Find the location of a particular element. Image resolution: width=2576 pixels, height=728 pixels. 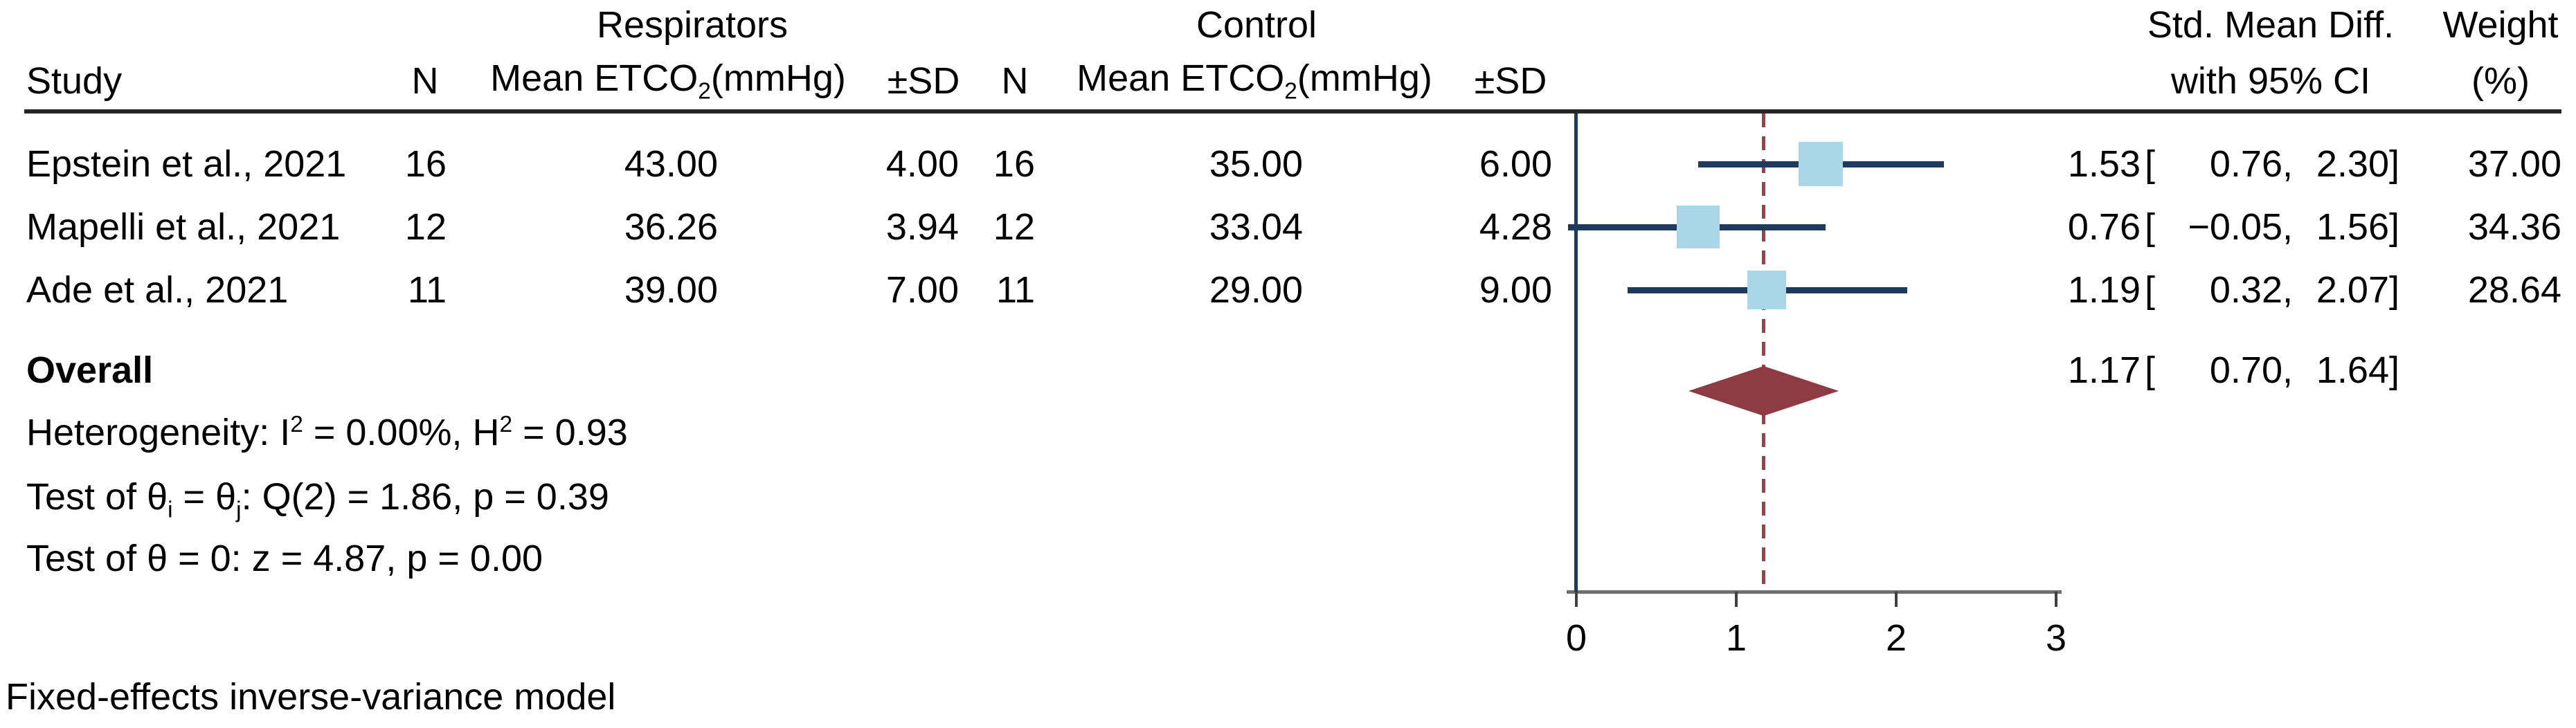

x-axis-tick-label: 2 is located at coordinates (1896, 638).